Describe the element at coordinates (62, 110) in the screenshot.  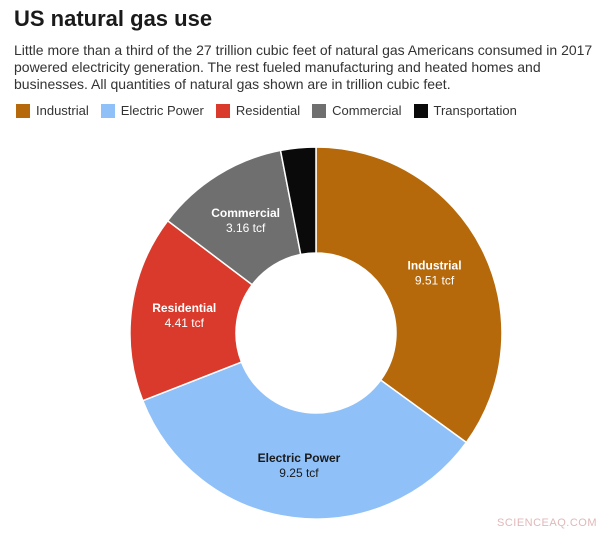
I see `legend-label: Industrial` at that location.